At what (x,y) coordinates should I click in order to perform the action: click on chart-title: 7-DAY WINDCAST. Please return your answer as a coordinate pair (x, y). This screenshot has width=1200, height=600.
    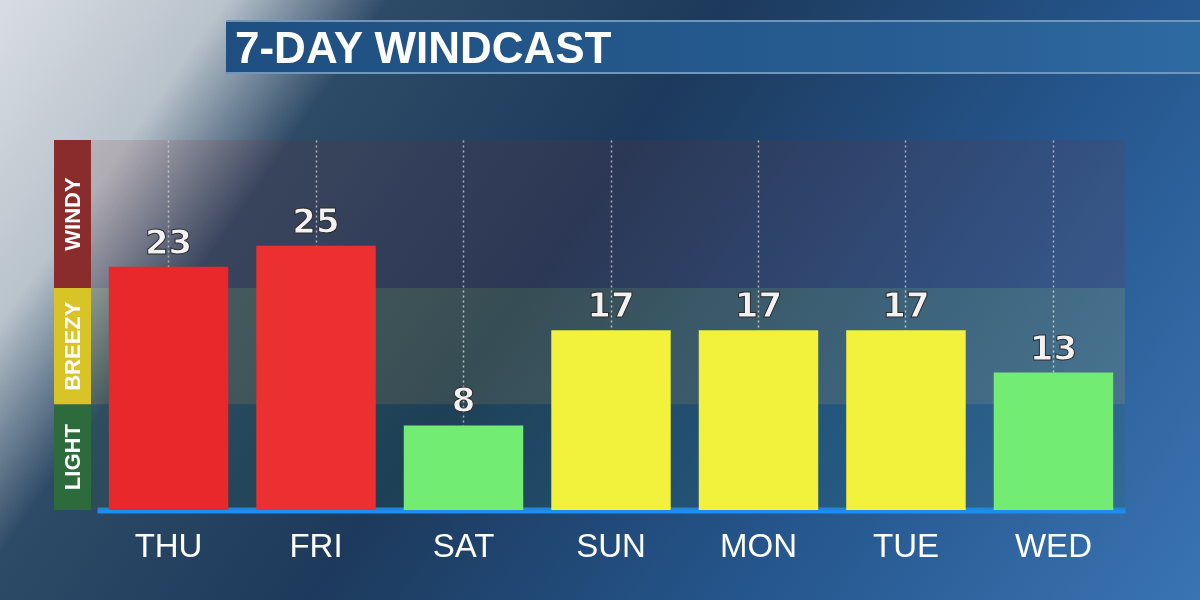
    Looking at the image, I should click on (423, 48).